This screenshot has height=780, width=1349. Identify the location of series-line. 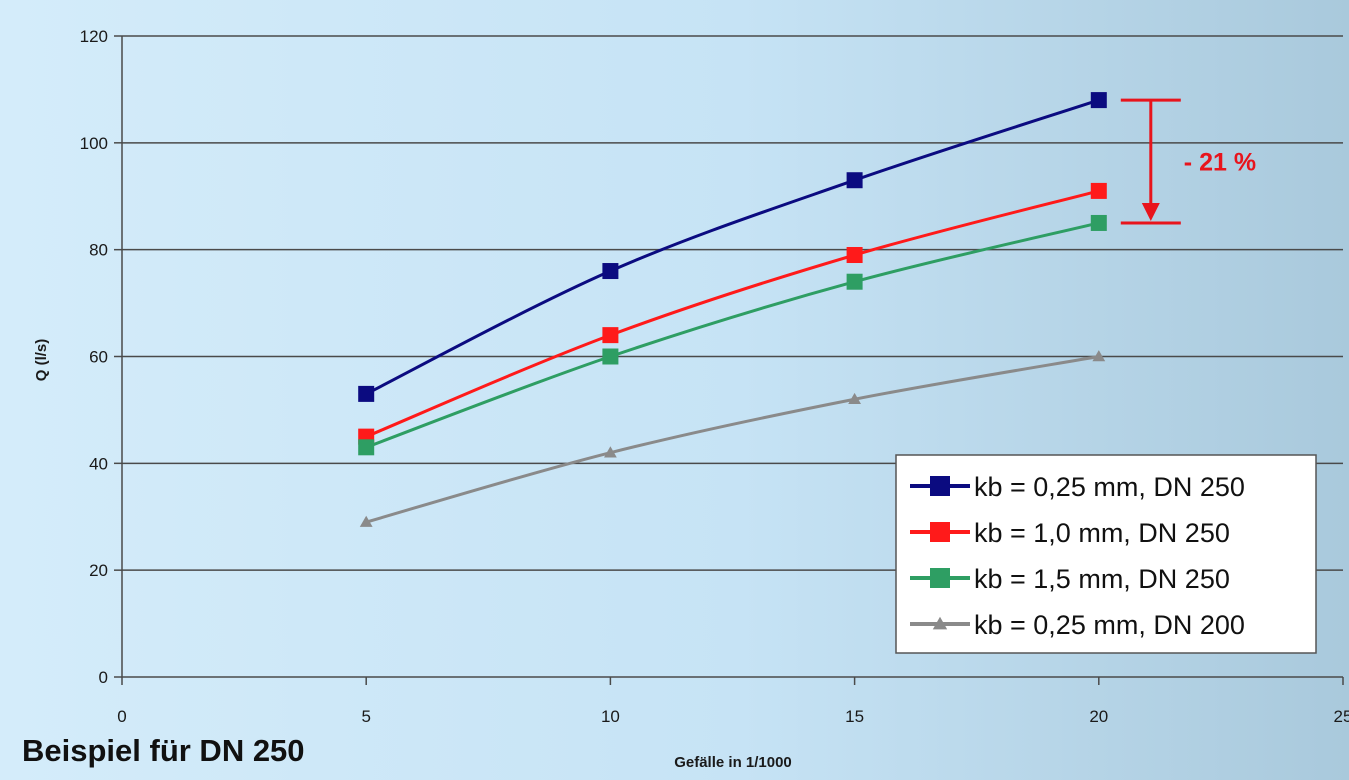
(732, 439).